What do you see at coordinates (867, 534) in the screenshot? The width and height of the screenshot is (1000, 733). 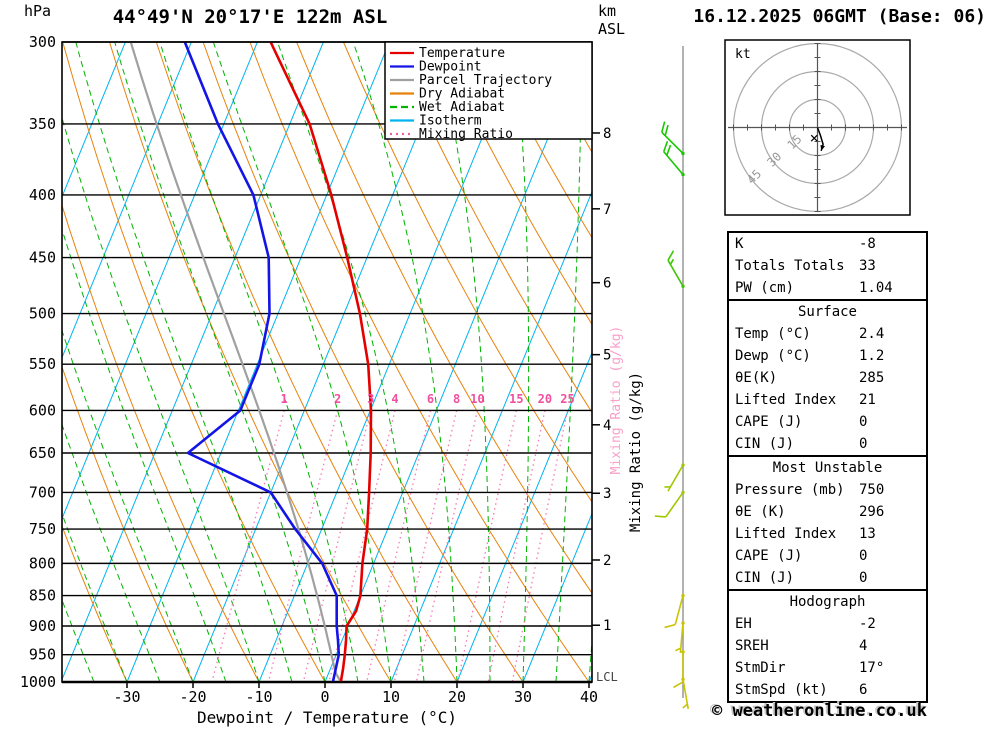 I see `table-row-value: 13` at bounding box center [867, 534].